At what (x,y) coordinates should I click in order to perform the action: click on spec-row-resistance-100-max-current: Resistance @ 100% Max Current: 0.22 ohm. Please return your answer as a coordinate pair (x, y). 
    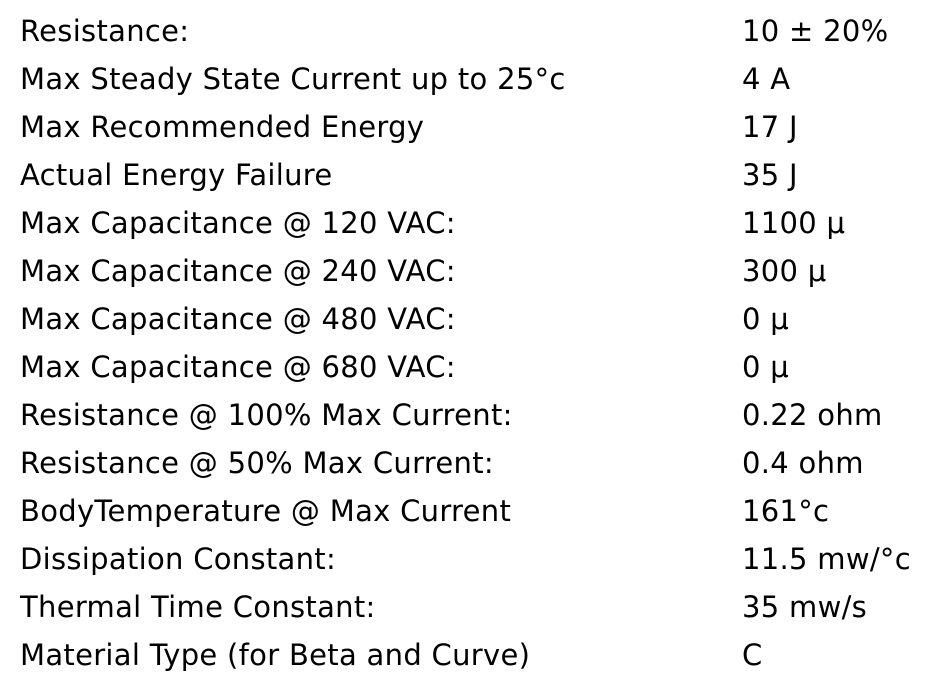
    Looking at the image, I should click on (475, 415).